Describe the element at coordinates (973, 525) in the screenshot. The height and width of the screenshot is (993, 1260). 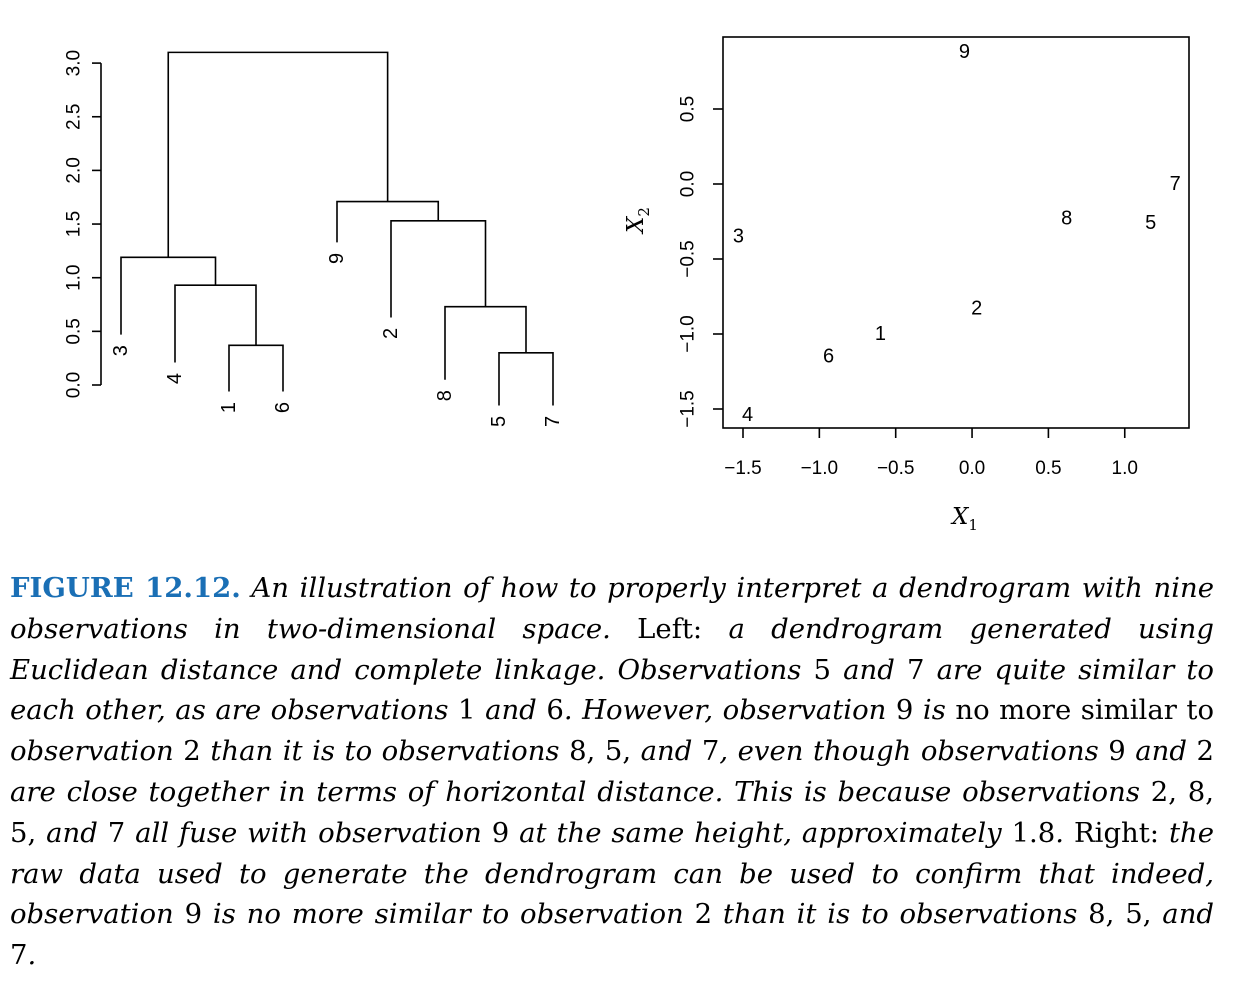
I see `x-axis-label-sub: 1` at that location.